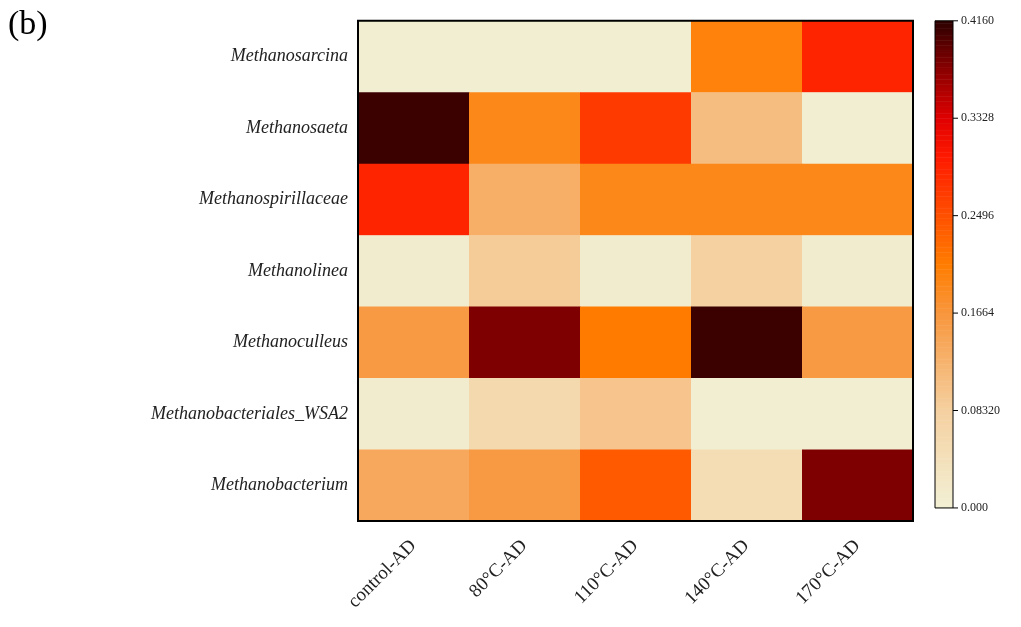 The width and height of the screenshot is (1021, 627). I want to click on y-tick-label: Methanoculleus, so click(290, 341).